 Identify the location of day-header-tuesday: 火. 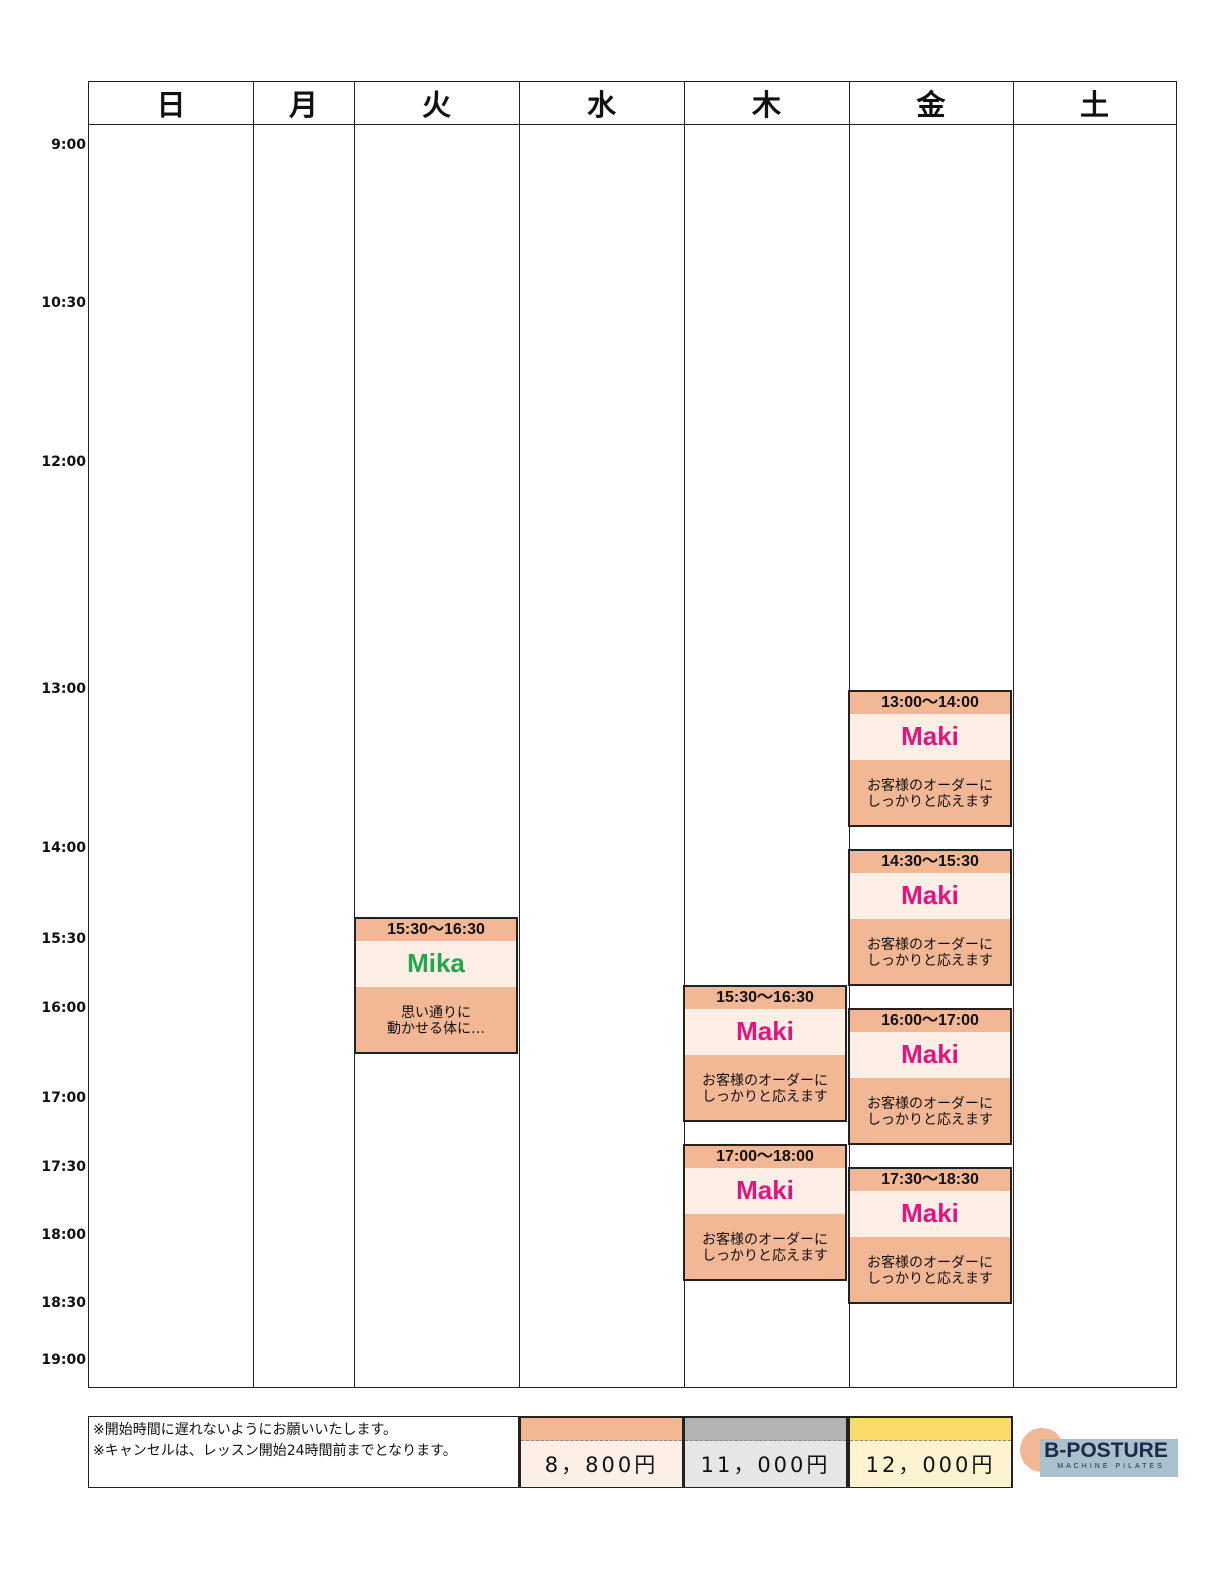
(436, 103).